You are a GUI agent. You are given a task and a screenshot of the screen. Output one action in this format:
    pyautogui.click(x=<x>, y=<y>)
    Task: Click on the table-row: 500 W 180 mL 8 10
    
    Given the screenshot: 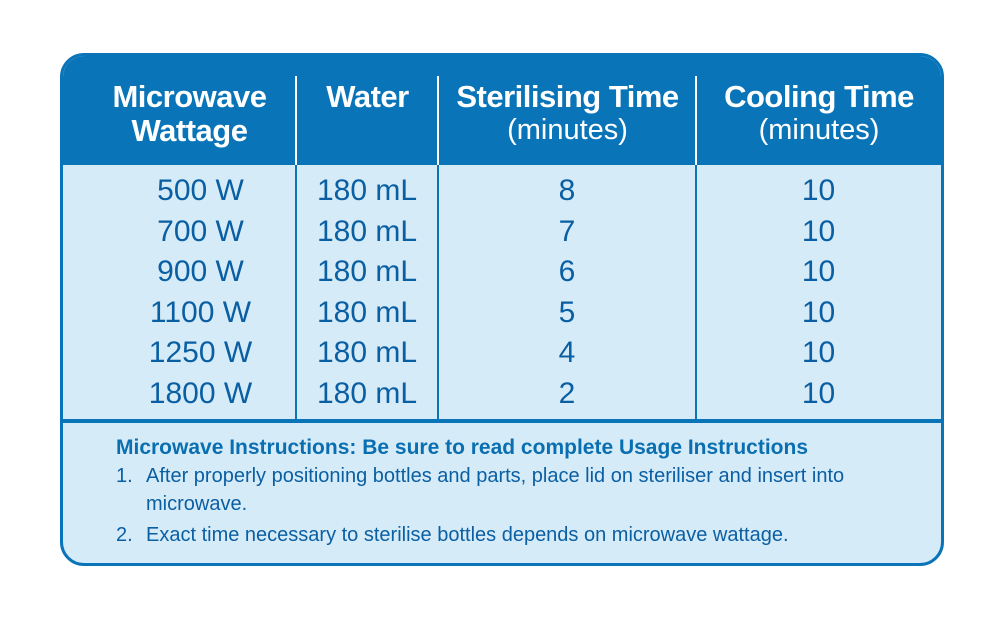 What is the action you would take?
    pyautogui.click(x=502, y=191)
    